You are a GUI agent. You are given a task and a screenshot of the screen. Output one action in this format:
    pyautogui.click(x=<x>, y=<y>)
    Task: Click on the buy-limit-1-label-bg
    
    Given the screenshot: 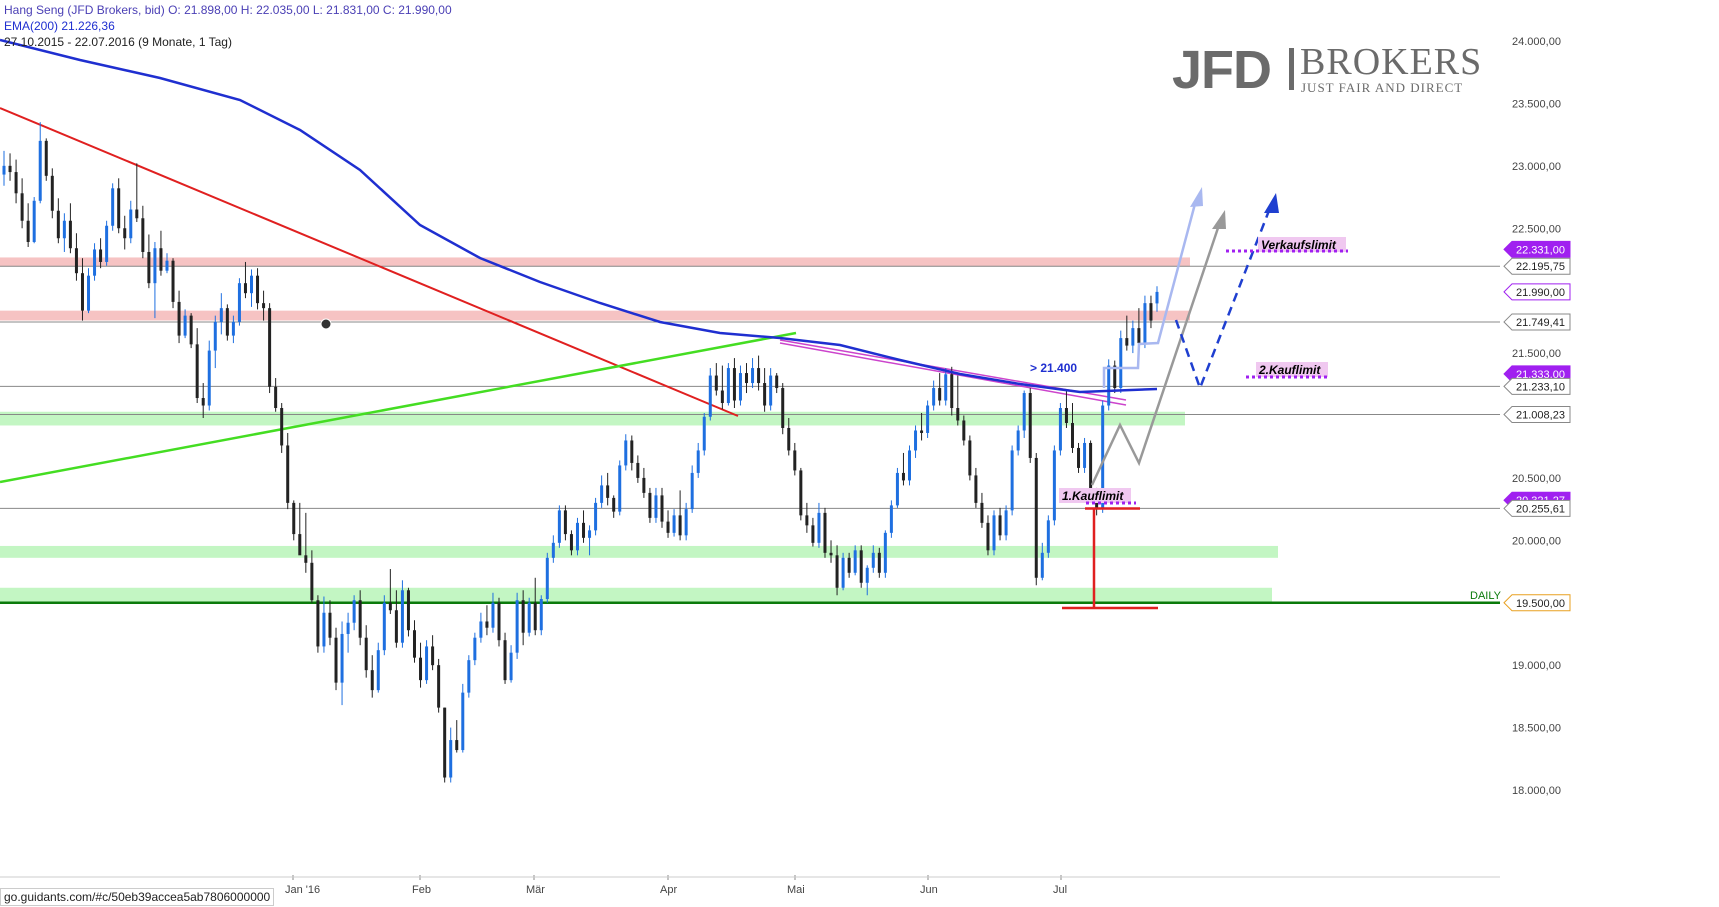 What is the action you would take?
    pyautogui.click(x=1095, y=495)
    